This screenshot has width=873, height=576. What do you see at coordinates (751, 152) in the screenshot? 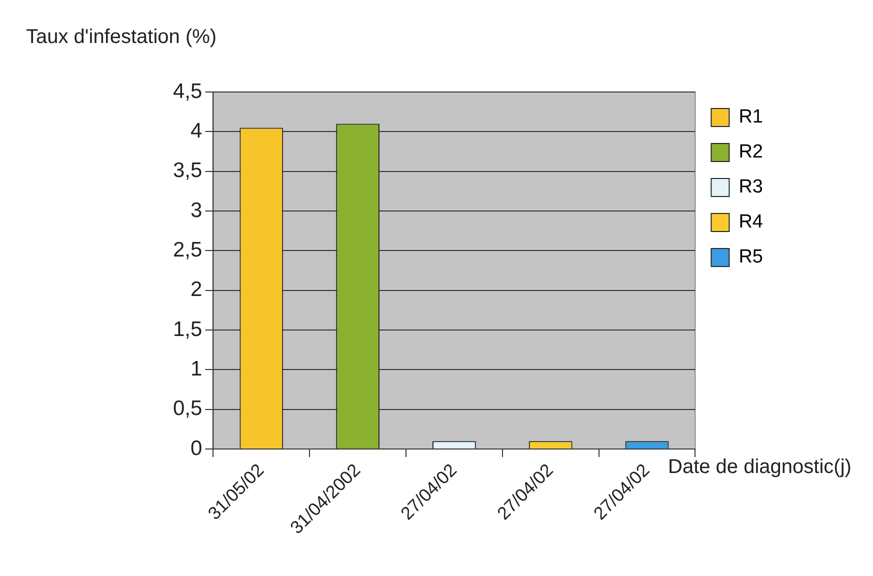
I see `legend-label: R2` at bounding box center [751, 152].